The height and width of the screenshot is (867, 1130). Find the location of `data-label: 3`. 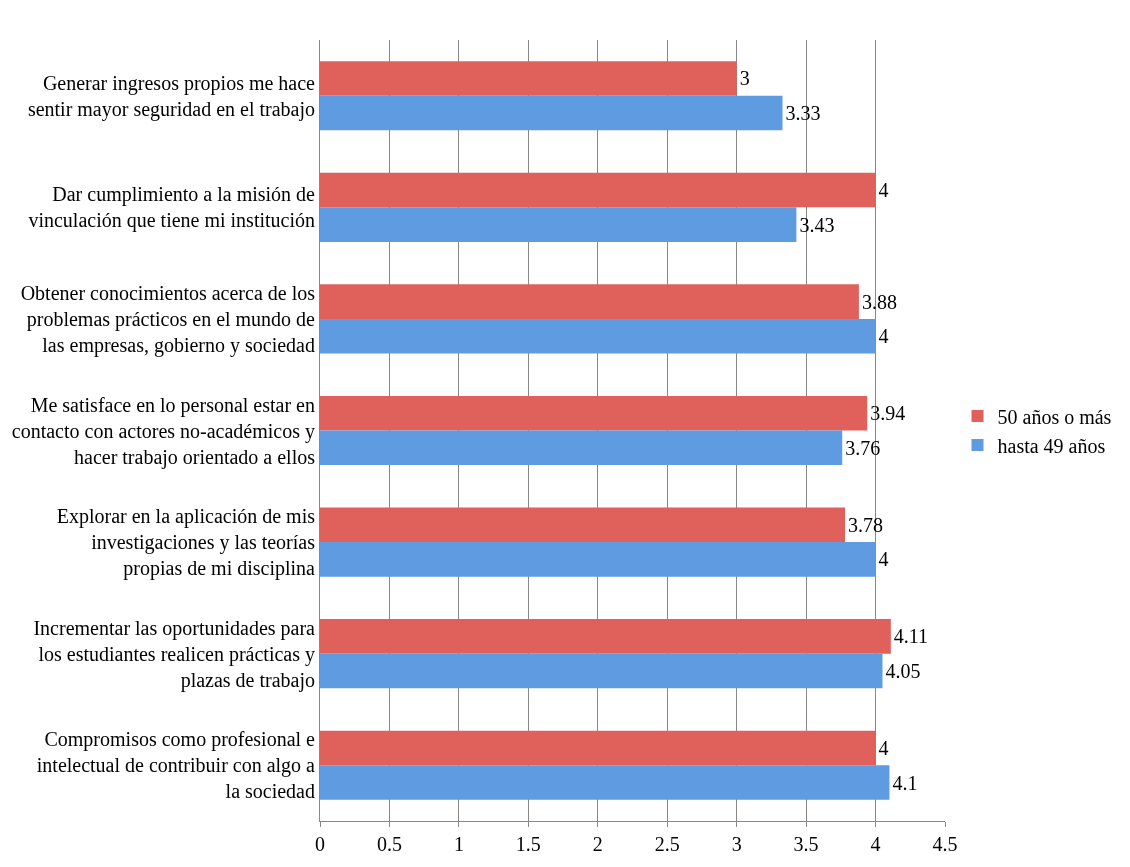

data-label: 3 is located at coordinates (744, 78).